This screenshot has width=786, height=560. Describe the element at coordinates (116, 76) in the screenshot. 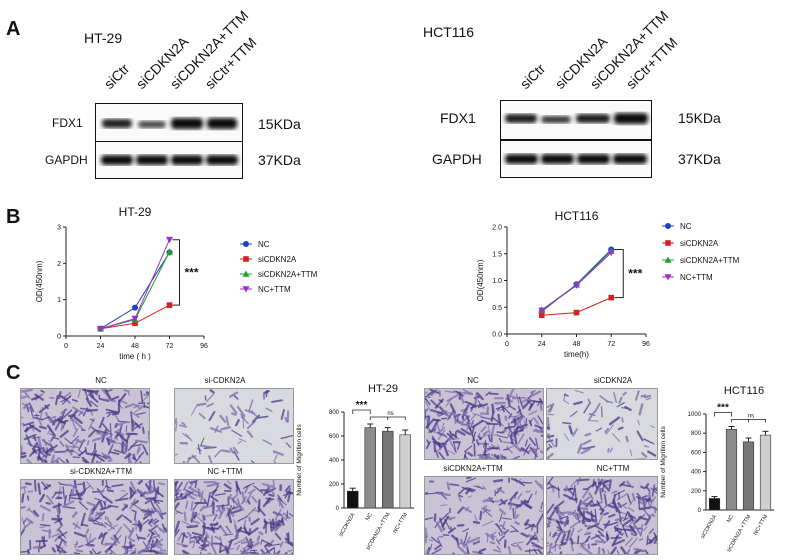

I see `lane-label: siCtr` at that location.